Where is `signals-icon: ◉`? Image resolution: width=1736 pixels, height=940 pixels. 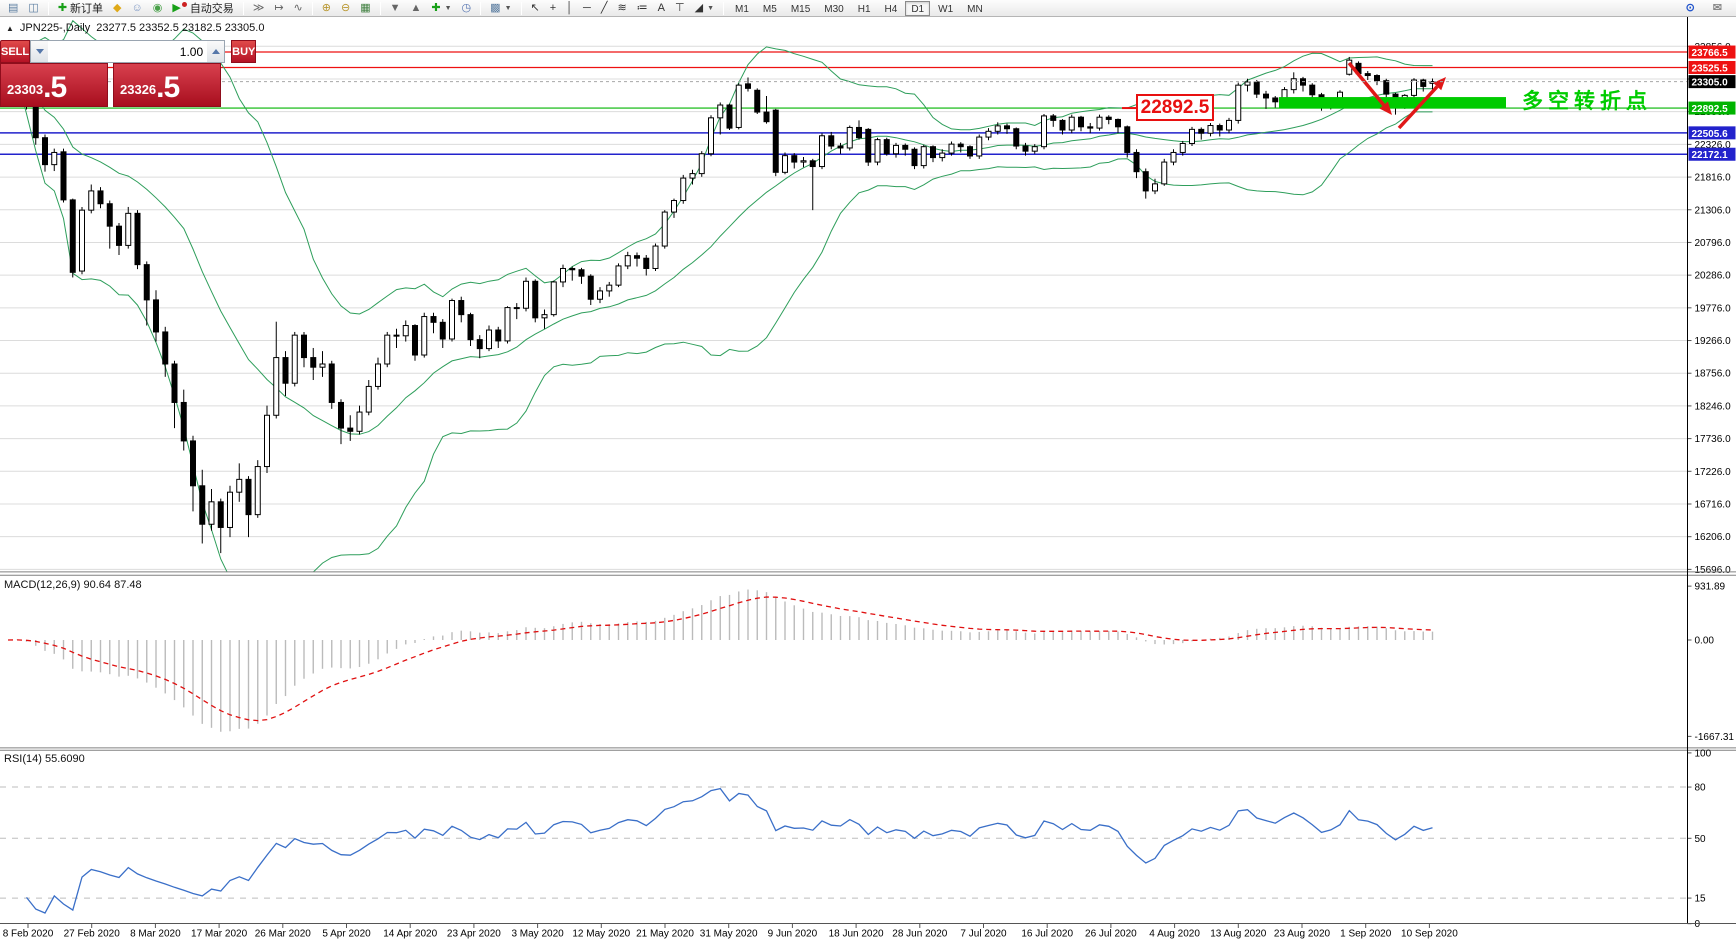
signals-icon: ◉ is located at coordinates (157, 7).